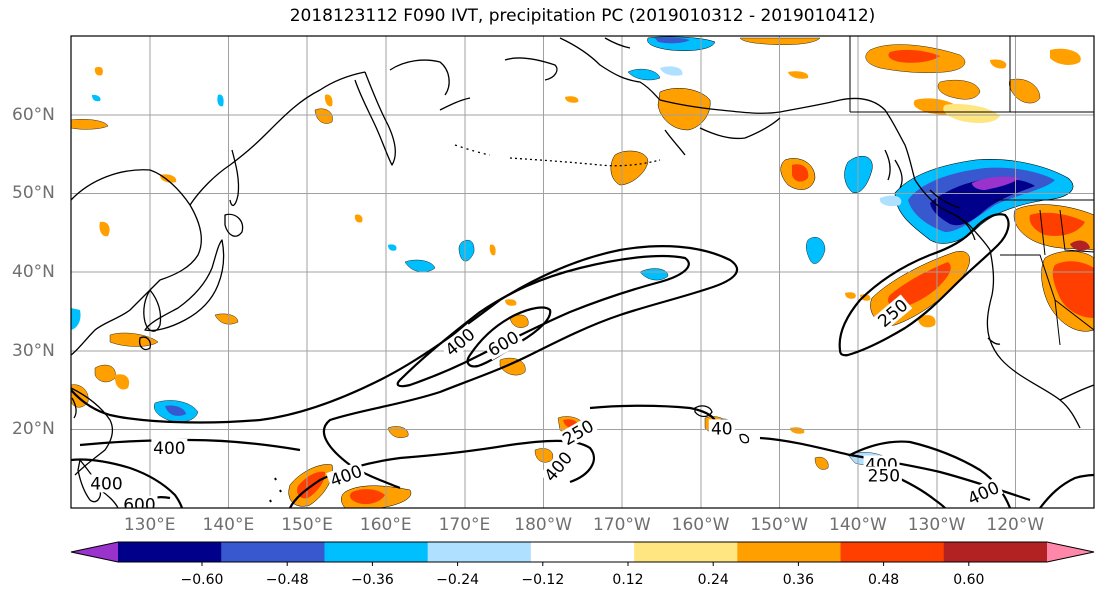  I want to click on lon-label: 160°E, so click(385, 525).